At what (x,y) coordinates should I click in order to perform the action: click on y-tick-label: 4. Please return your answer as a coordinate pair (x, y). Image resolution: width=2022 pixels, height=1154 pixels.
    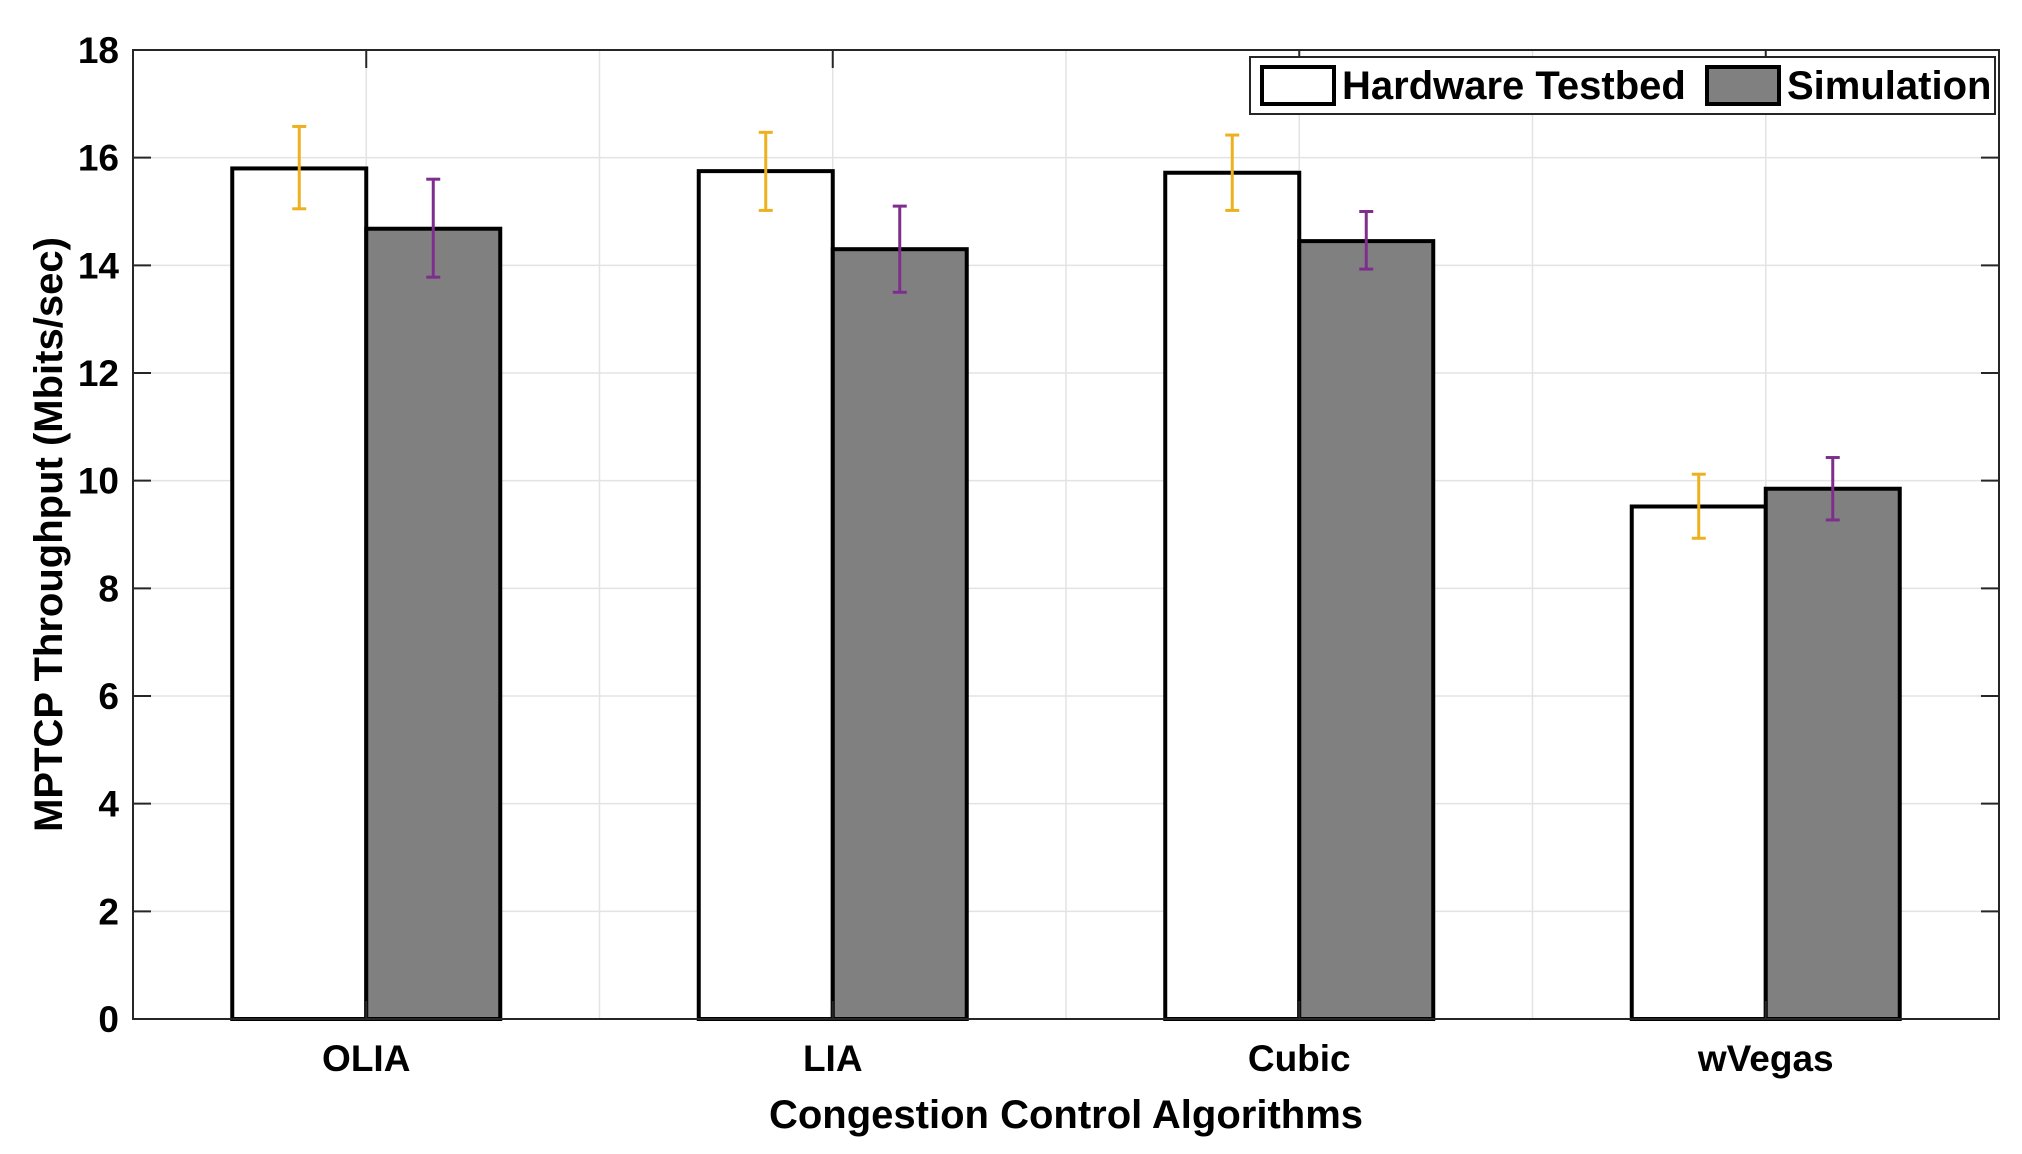
    Looking at the image, I should click on (108, 804).